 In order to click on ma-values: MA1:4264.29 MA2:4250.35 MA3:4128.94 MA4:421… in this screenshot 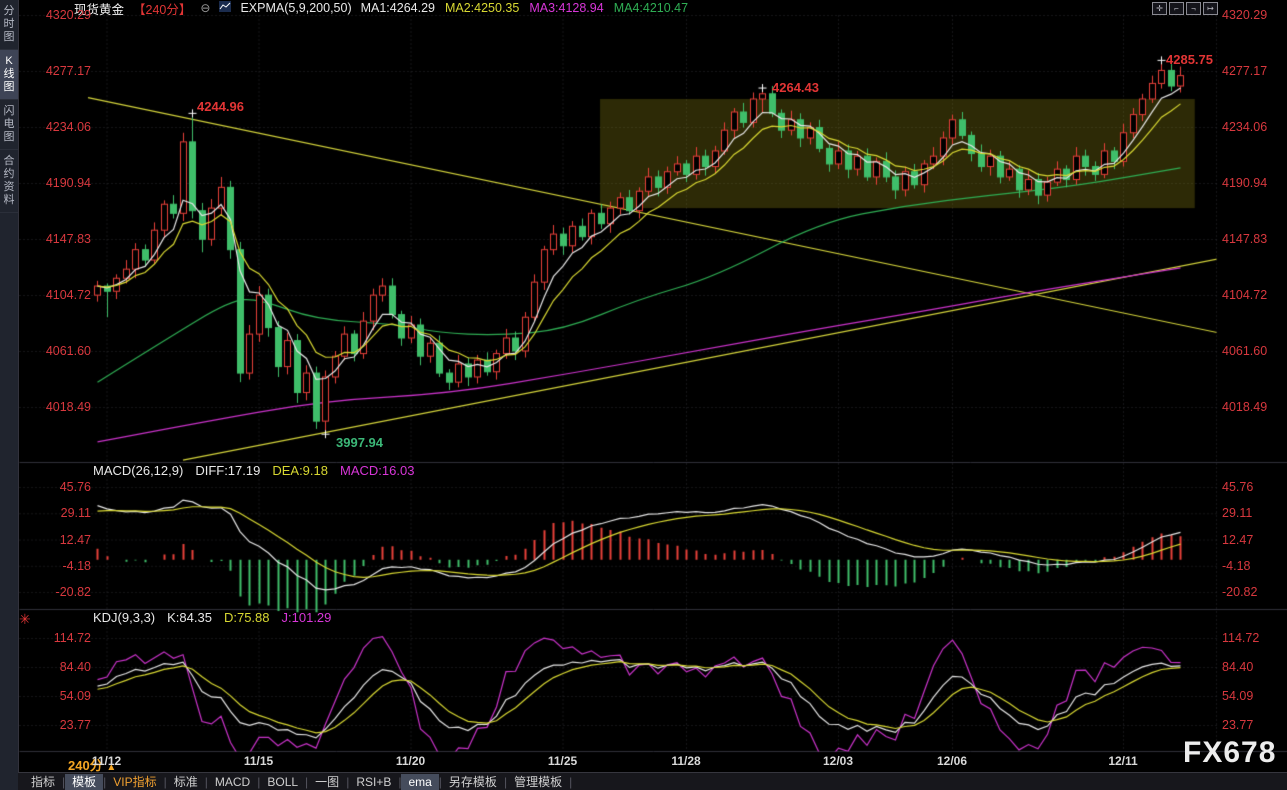, I will do `click(524, 8)`.